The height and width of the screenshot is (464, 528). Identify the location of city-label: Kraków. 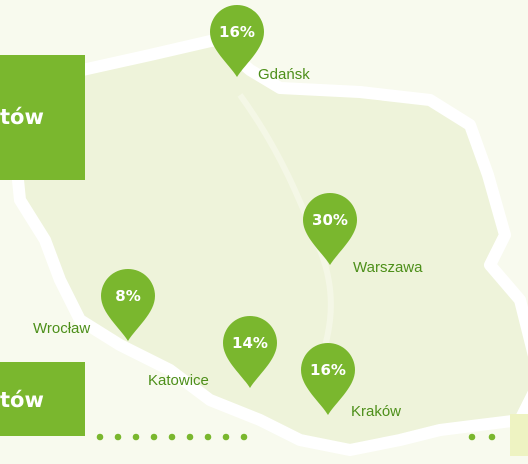
(376, 411).